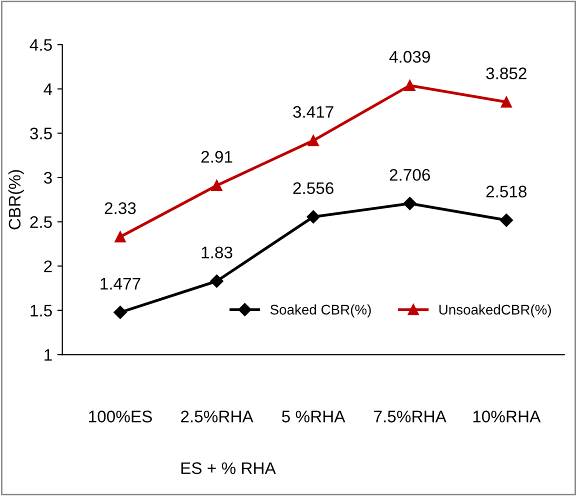  What do you see at coordinates (313, 112) in the screenshot?
I see `data-label: 3.417` at bounding box center [313, 112].